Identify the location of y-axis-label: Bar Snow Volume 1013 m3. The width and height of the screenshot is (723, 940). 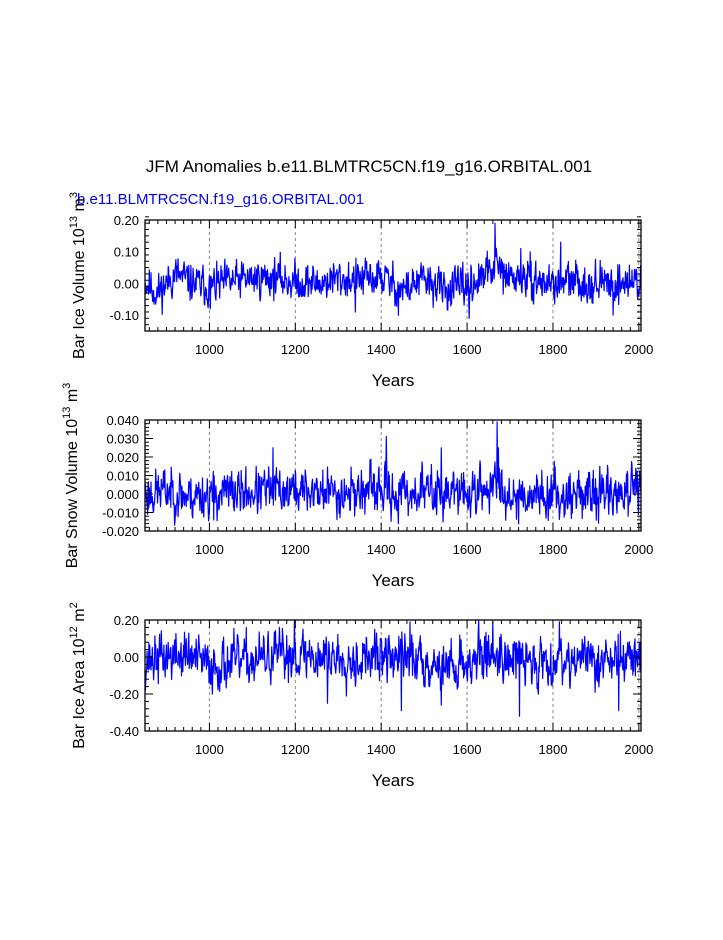
(71, 476).